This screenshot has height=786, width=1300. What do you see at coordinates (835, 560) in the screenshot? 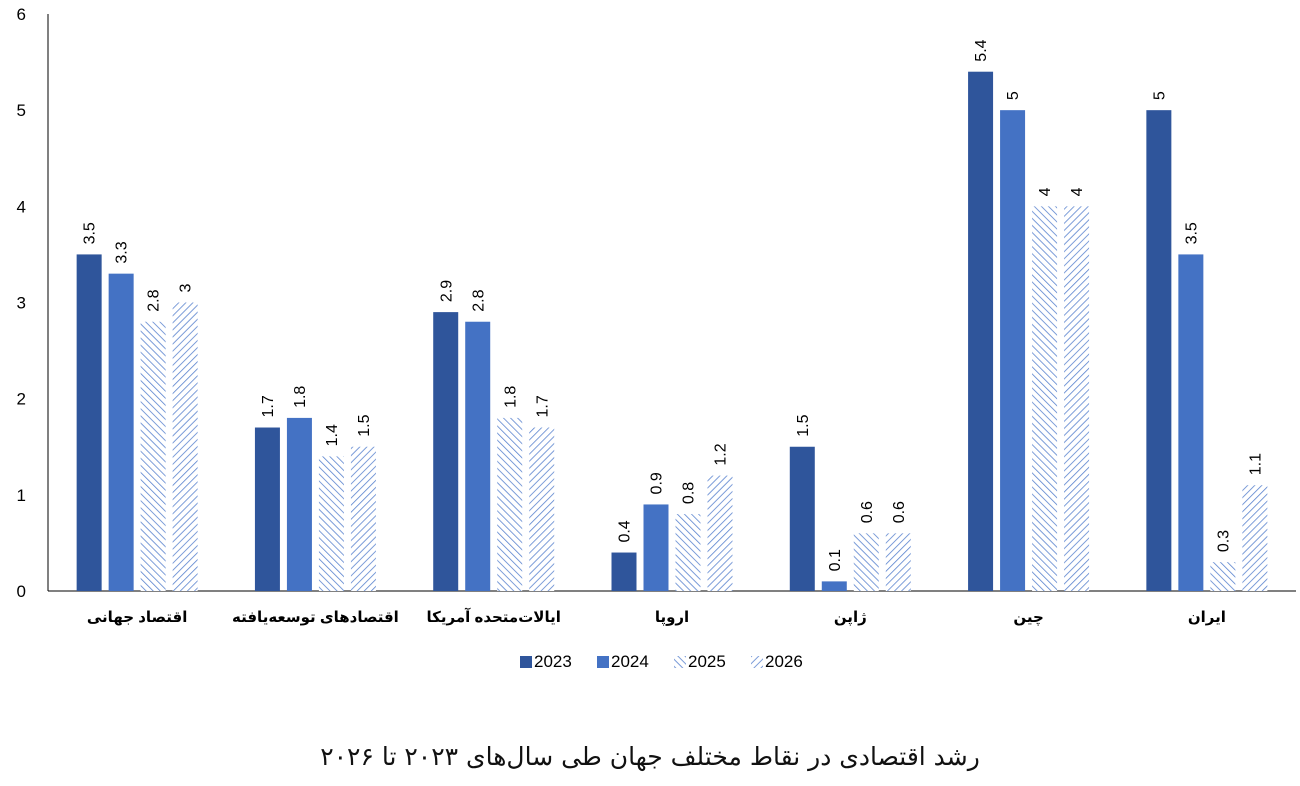
I see `data-label: 0.1` at bounding box center [835, 560].